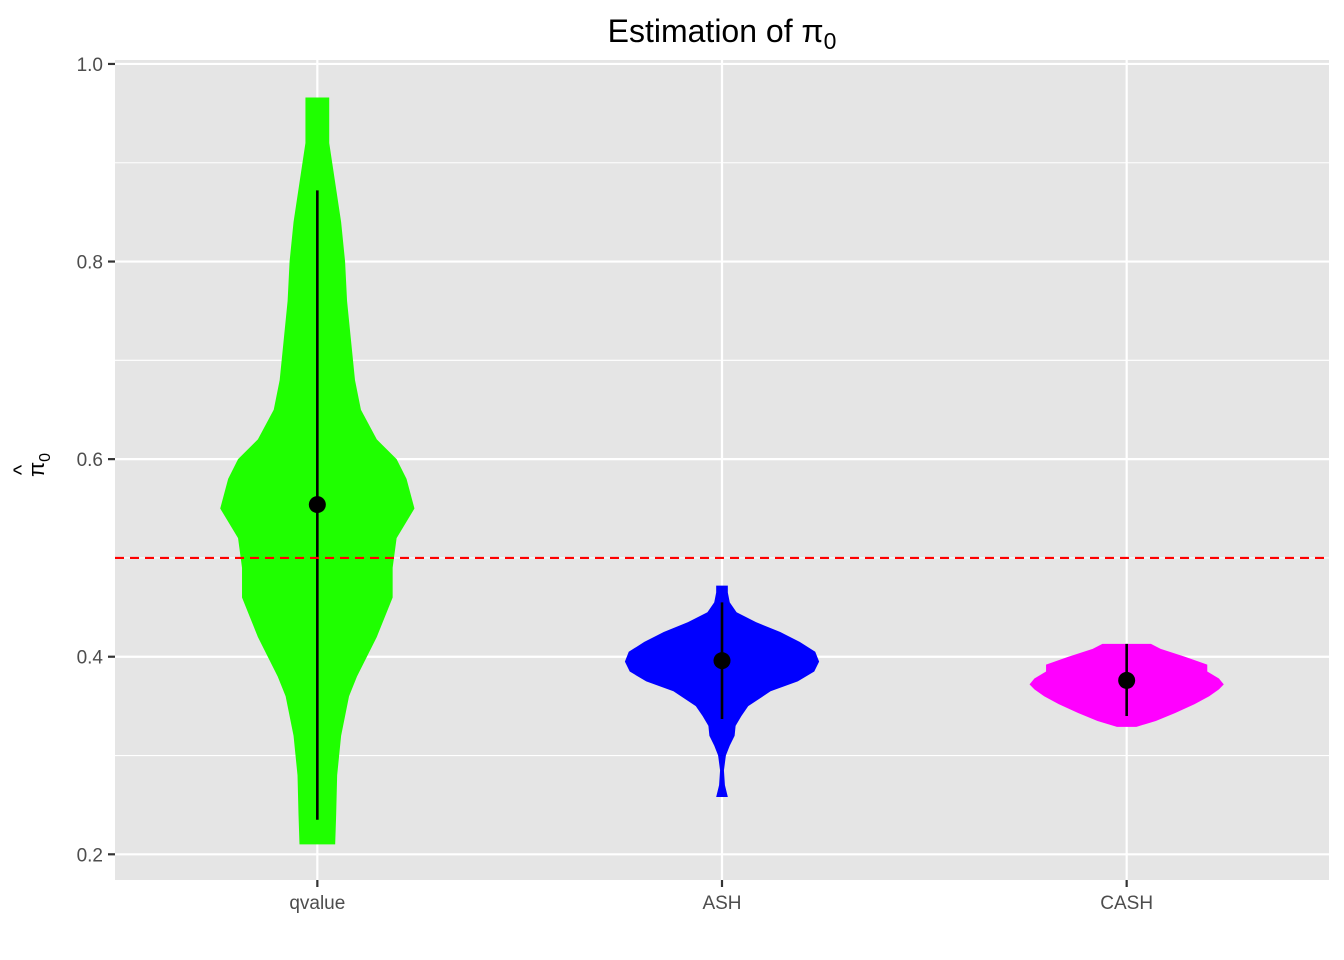 The image size is (1344, 960). Describe the element at coordinates (90, 65) in the screenshot. I see `y-tick-label: 1.0` at that location.